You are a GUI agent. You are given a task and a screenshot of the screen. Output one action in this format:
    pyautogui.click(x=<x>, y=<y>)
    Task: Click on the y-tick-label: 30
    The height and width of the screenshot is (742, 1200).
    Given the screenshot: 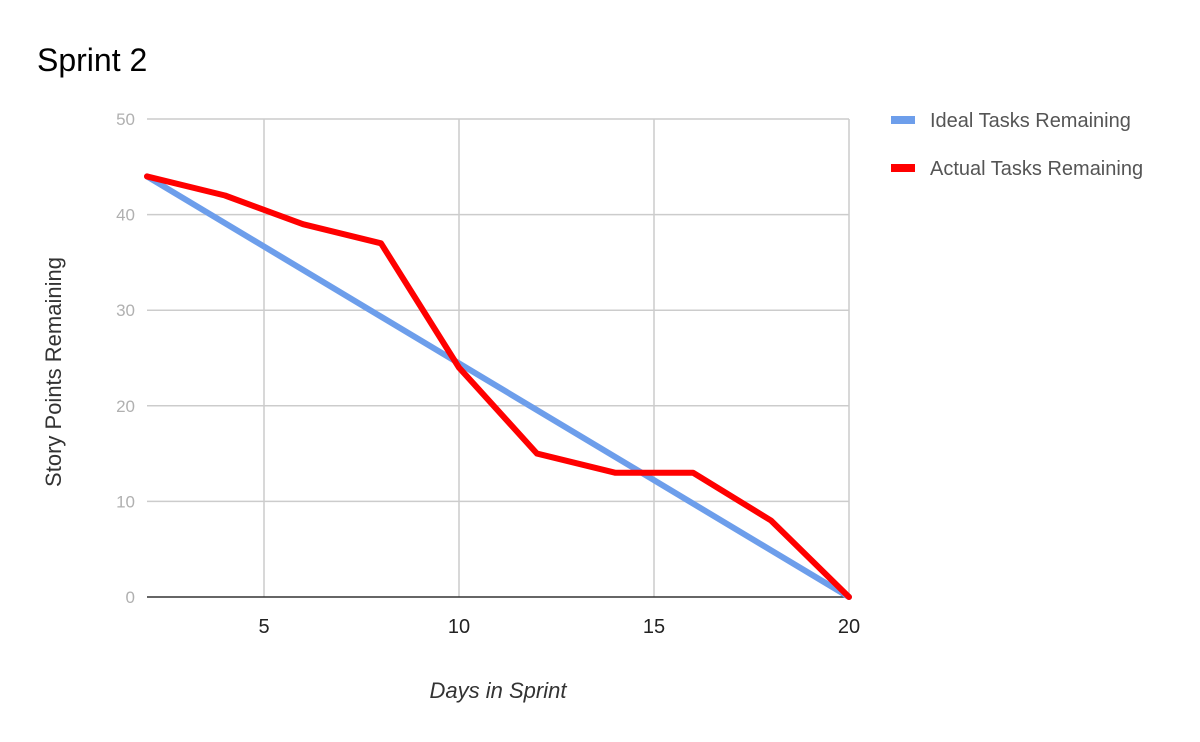 What is the action you would take?
    pyautogui.click(x=125, y=310)
    